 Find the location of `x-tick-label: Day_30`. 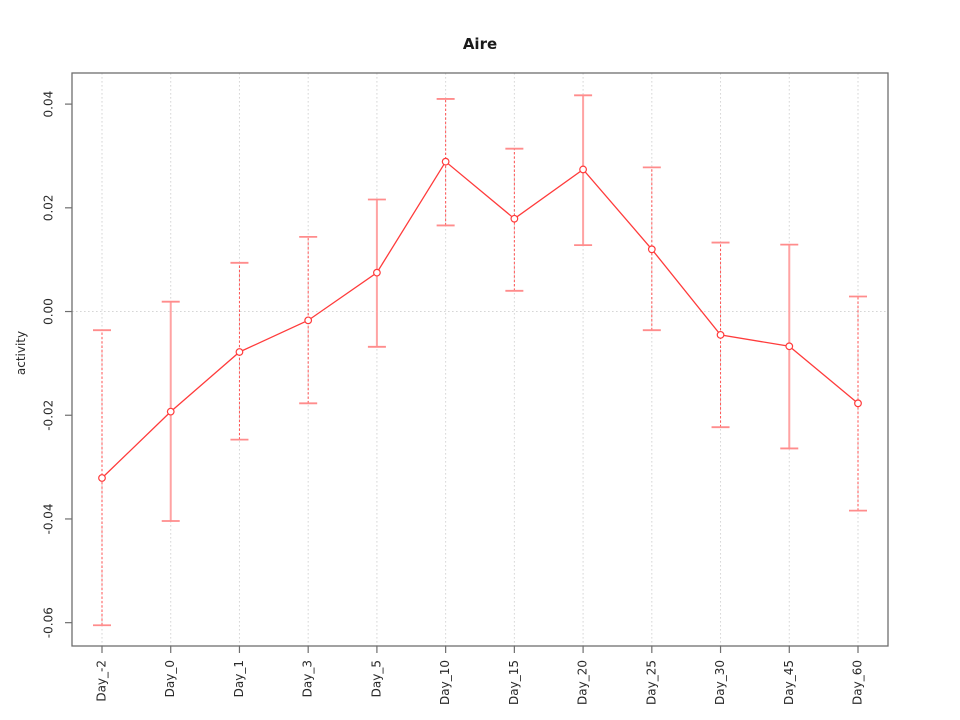

x-tick-label: Day_30 is located at coordinates (720, 682).